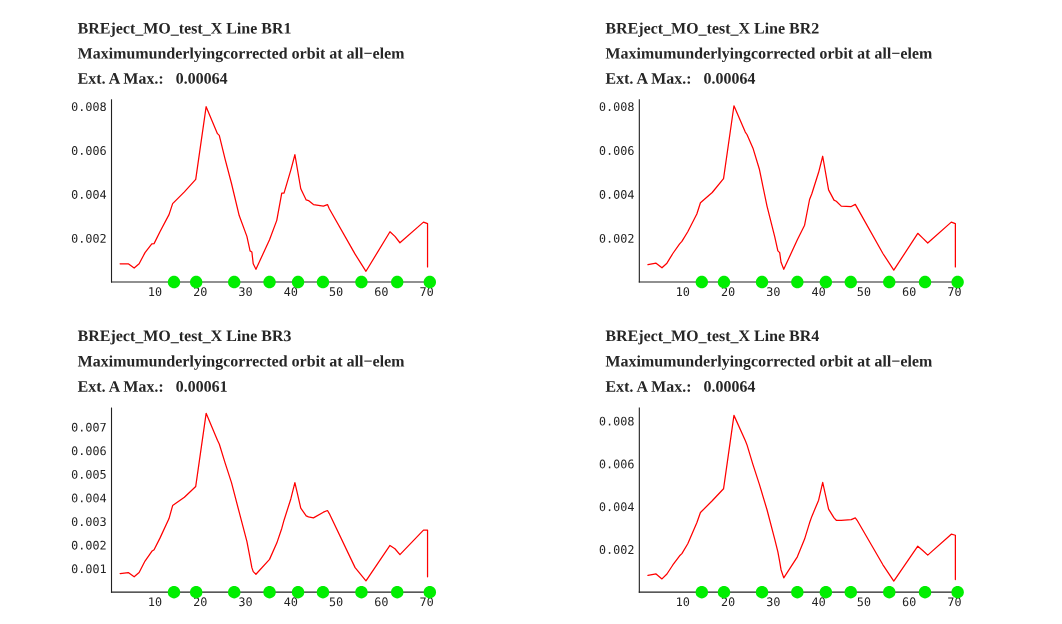  What do you see at coordinates (88, 427) in the screenshot?
I see `y-tick-label: 0.007` at bounding box center [88, 427].